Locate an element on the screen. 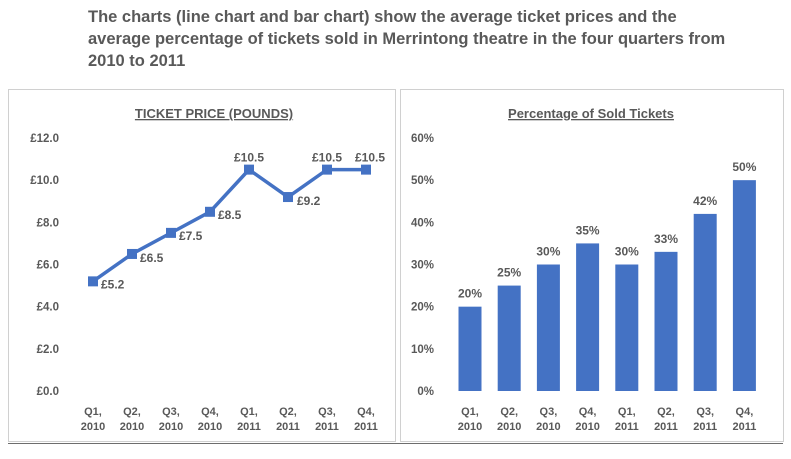 The image size is (791, 459). bar-x-tick-label: Q4, 2010 is located at coordinates (587, 419).